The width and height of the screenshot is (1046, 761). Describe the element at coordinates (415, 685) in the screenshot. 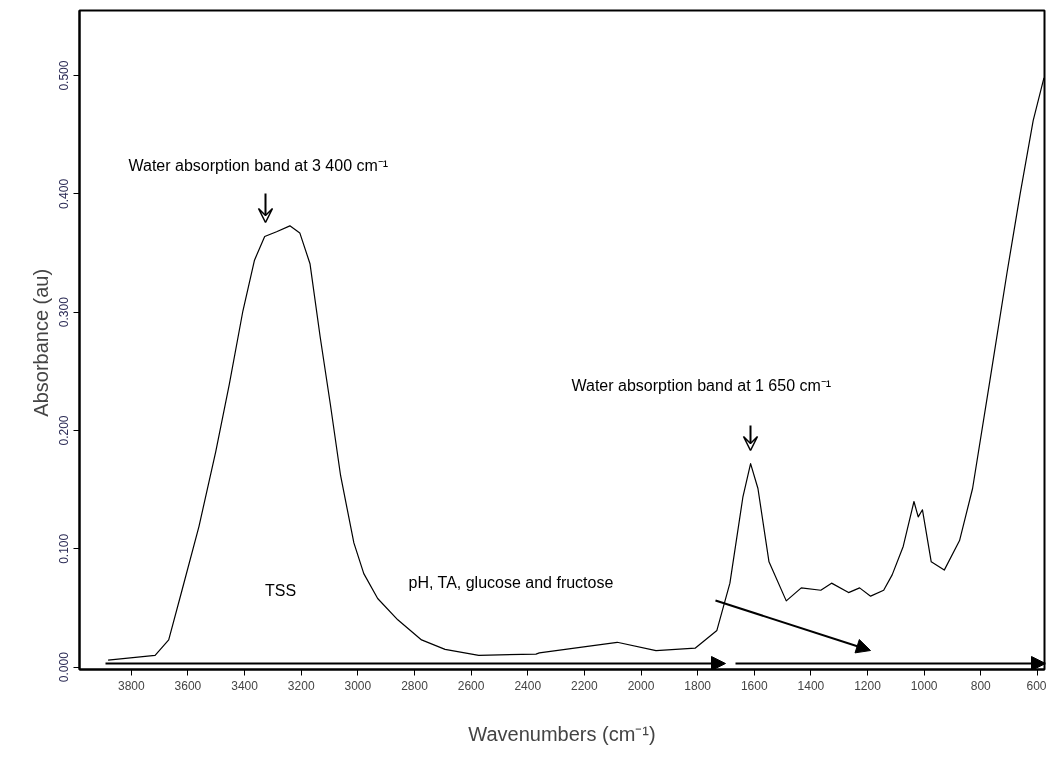

I see `x-tick-label: 2800` at that location.